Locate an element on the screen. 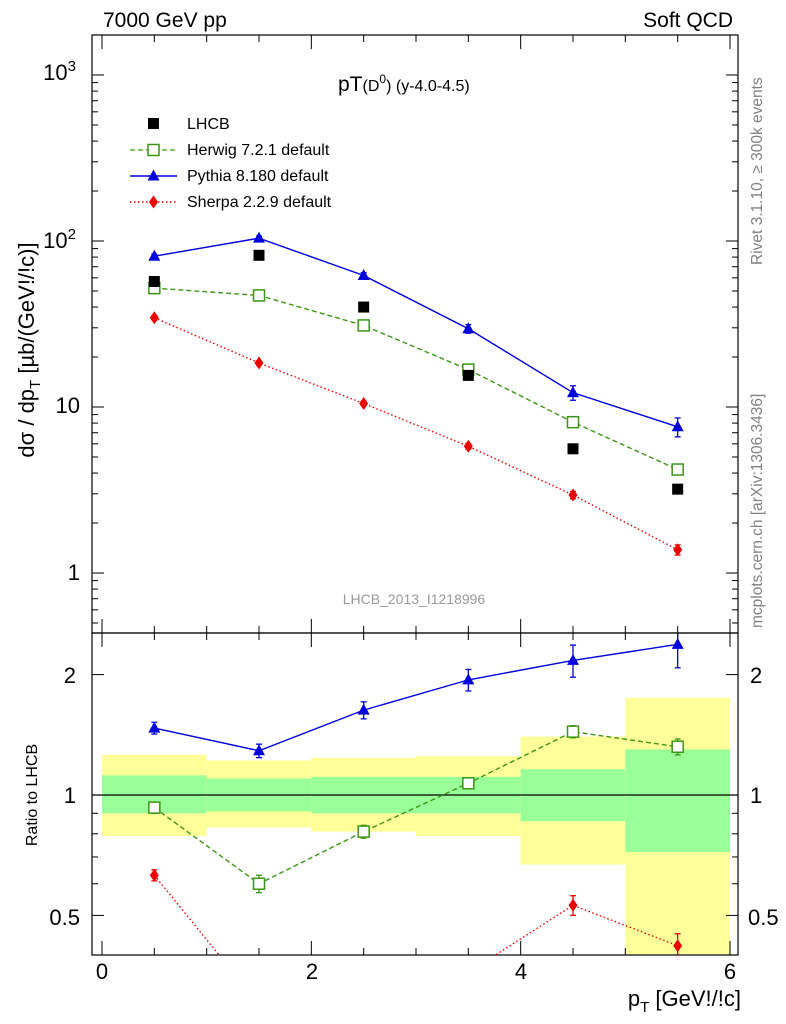 Image resolution: width=786 pixels, height=1024 pixels. ytick-label-ratio-right: 0.5 is located at coordinates (763, 917).